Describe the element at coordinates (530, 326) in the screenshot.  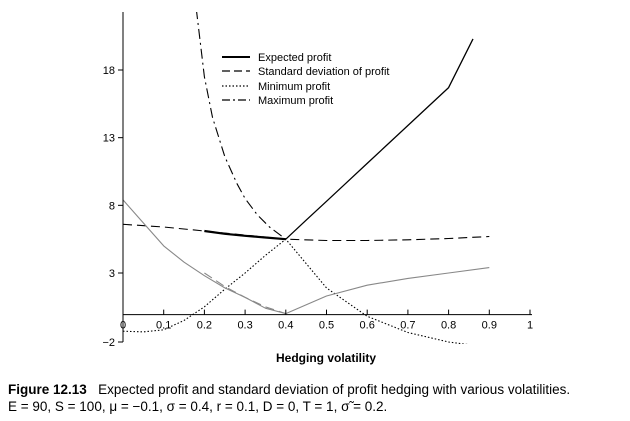
I see `x-tick-label: 1` at that location.